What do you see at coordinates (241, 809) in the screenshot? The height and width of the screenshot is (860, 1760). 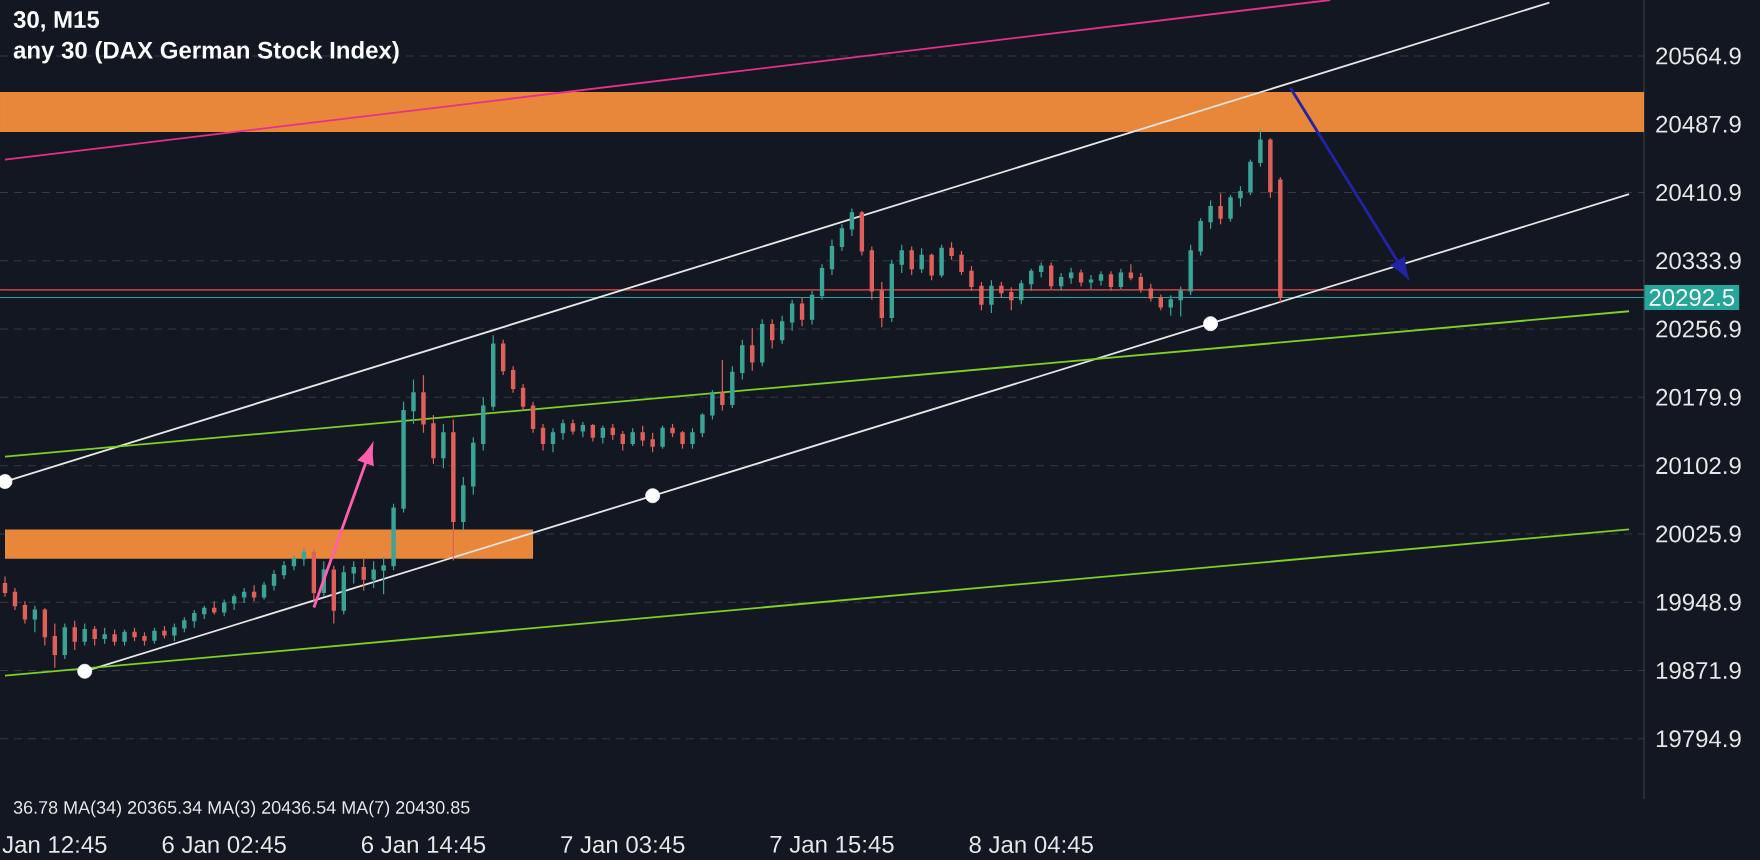 I see `text: 36.78 MA(34) 20365.34 MA(3) 20436.54 MA(7) 20430.85` at bounding box center [241, 809].